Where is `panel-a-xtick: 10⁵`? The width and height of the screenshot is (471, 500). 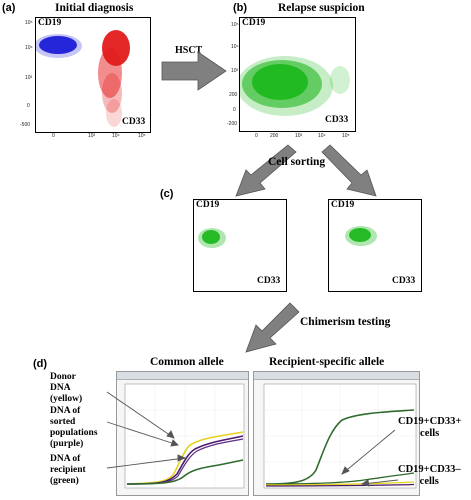 panel-a-xtick: 10⁵ is located at coordinates (142, 136).